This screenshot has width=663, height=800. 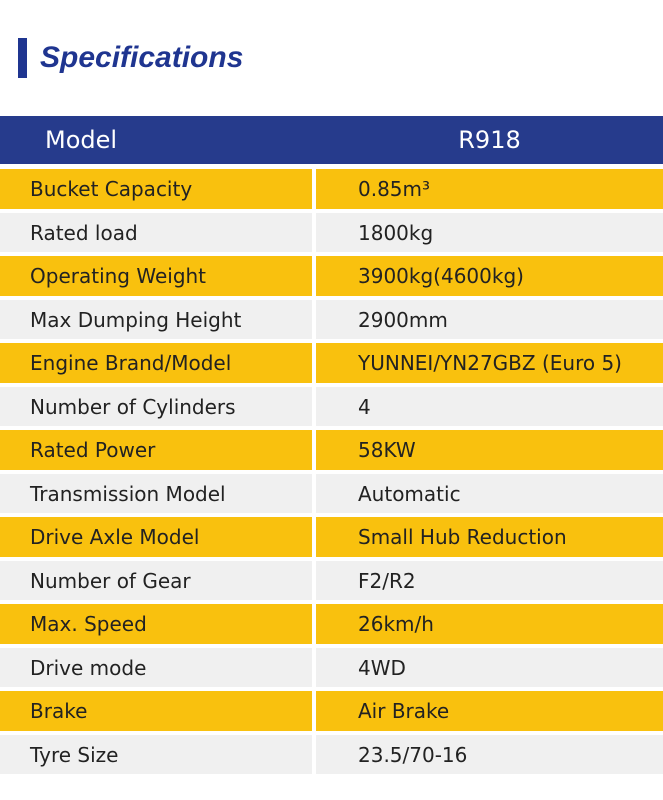 I want to click on spec-name: Max. Speed, so click(x=156, y=624).